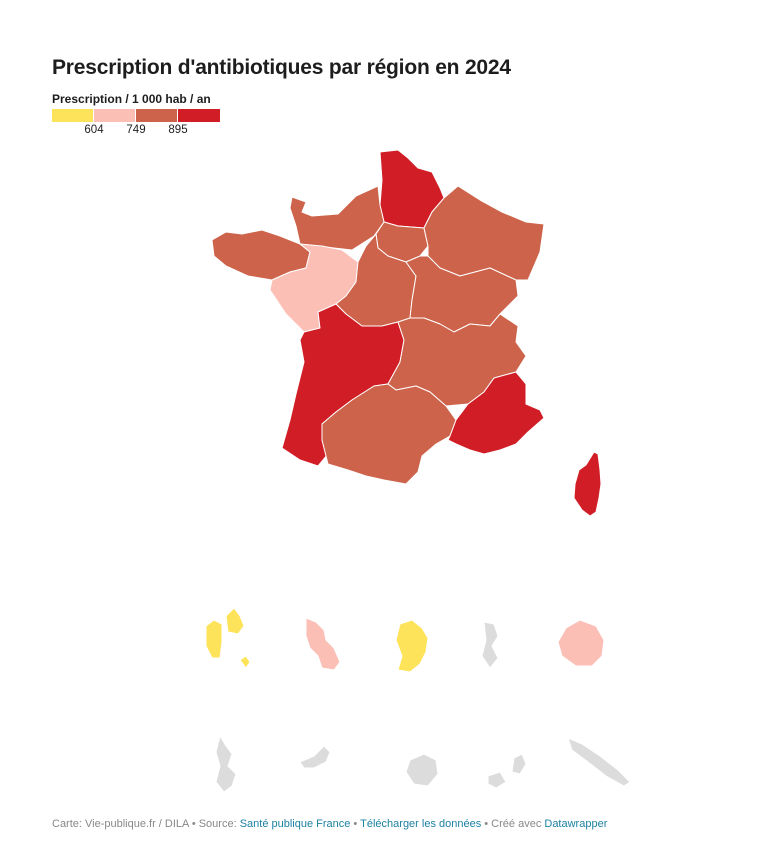 Image resolution: width=777 pixels, height=856 pixels. What do you see at coordinates (245, 662) in the screenshot?
I see `region-guadeloupe-marie-galante` at bounding box center [245, 662].